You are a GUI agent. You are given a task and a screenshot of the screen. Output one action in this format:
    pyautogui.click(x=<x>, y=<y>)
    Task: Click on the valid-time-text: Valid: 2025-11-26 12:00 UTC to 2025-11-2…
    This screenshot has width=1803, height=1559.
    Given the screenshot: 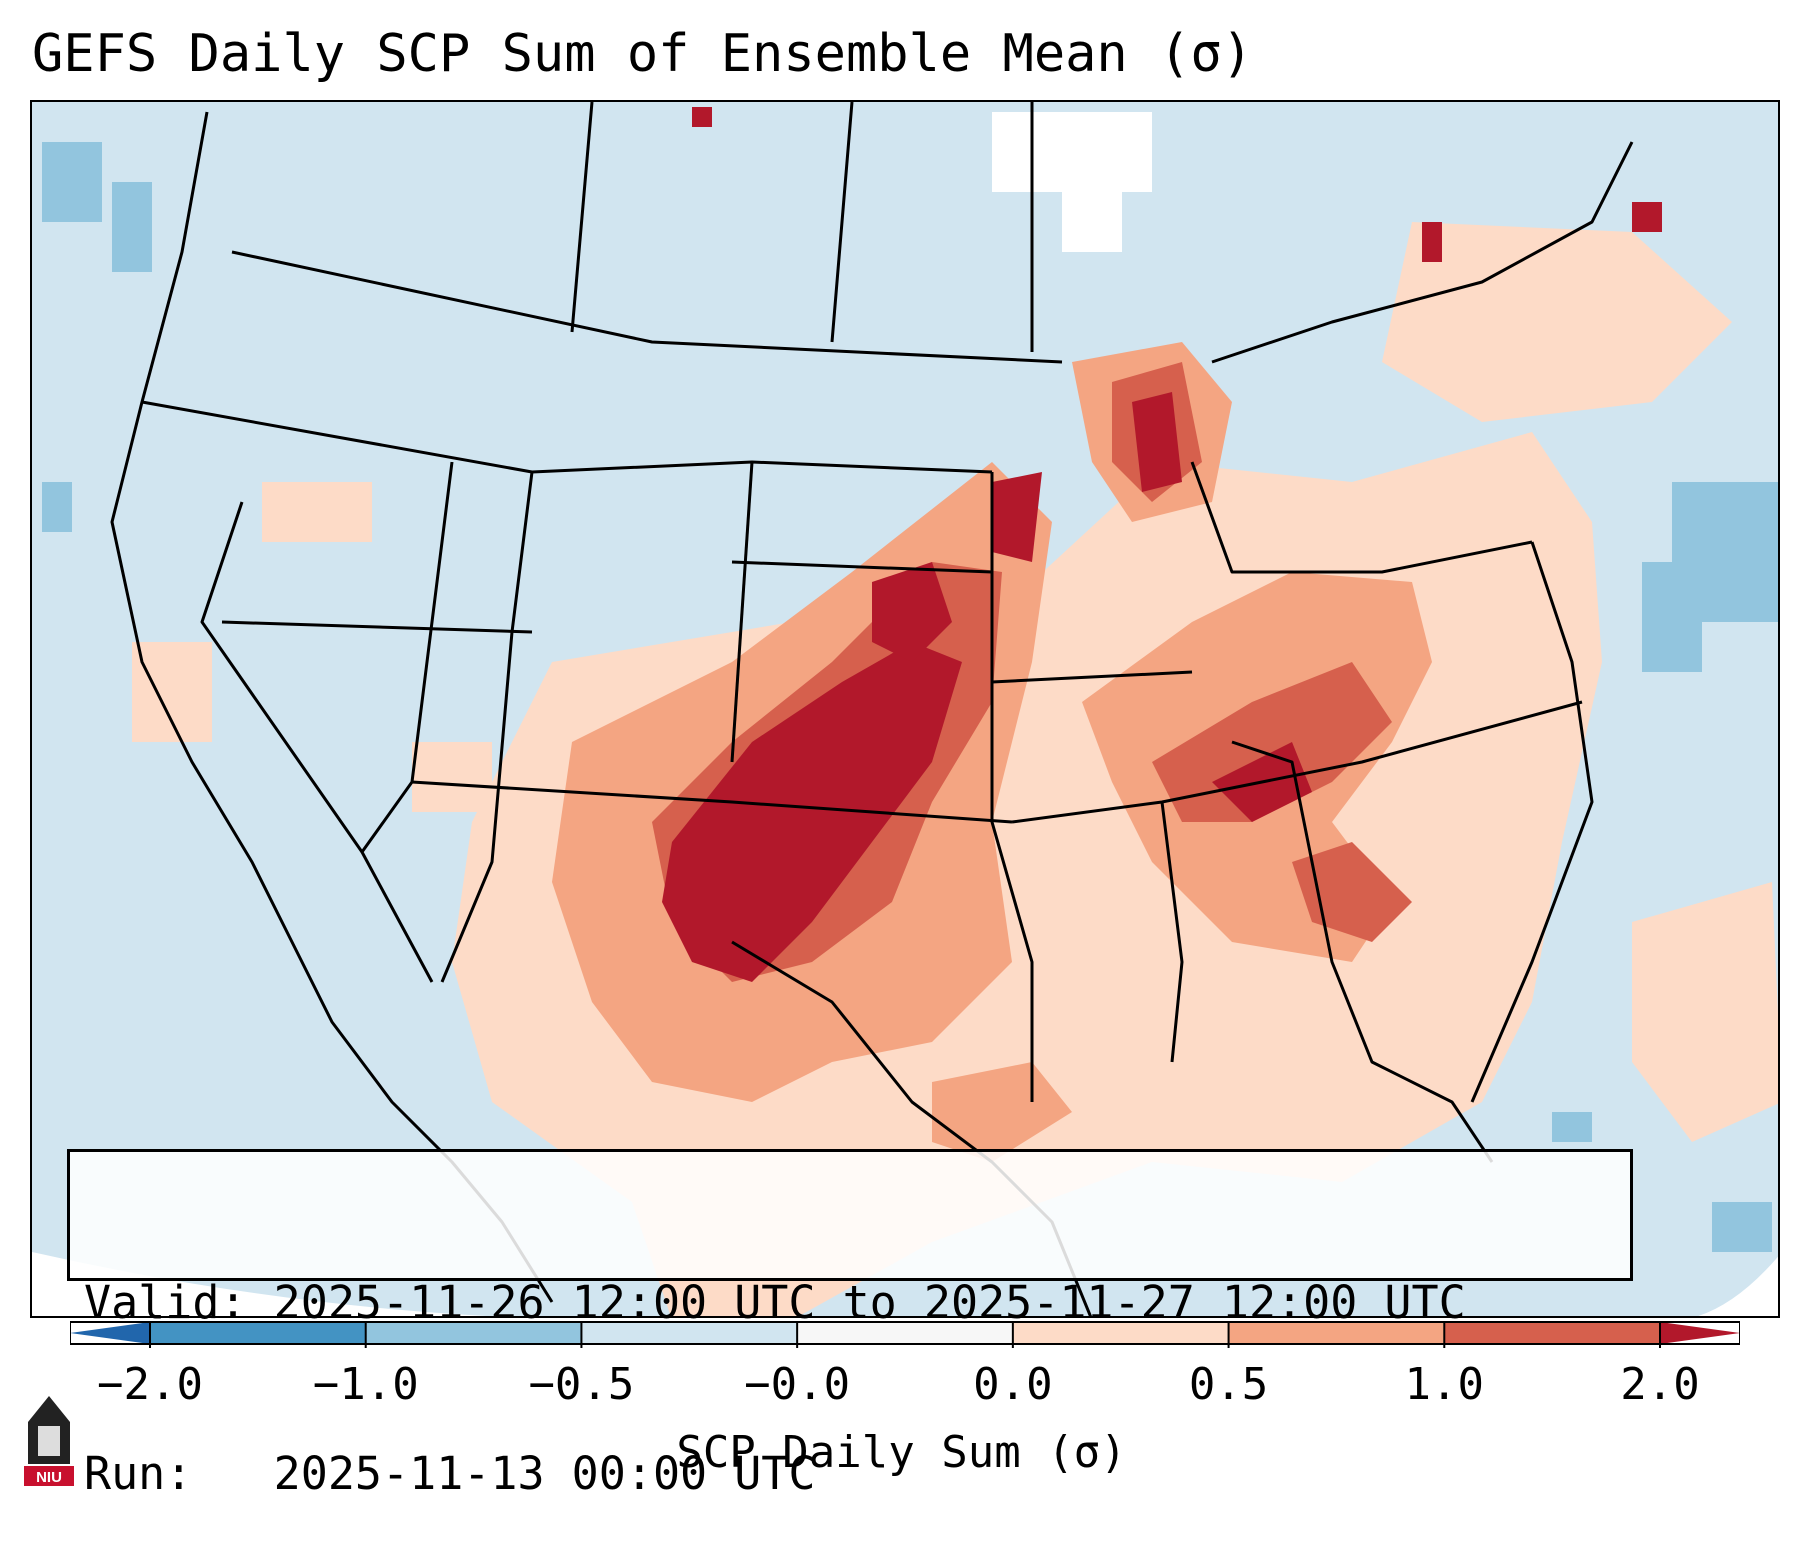 What is the action you would take?
    pyautogui.click(x=775, y=1302)
    